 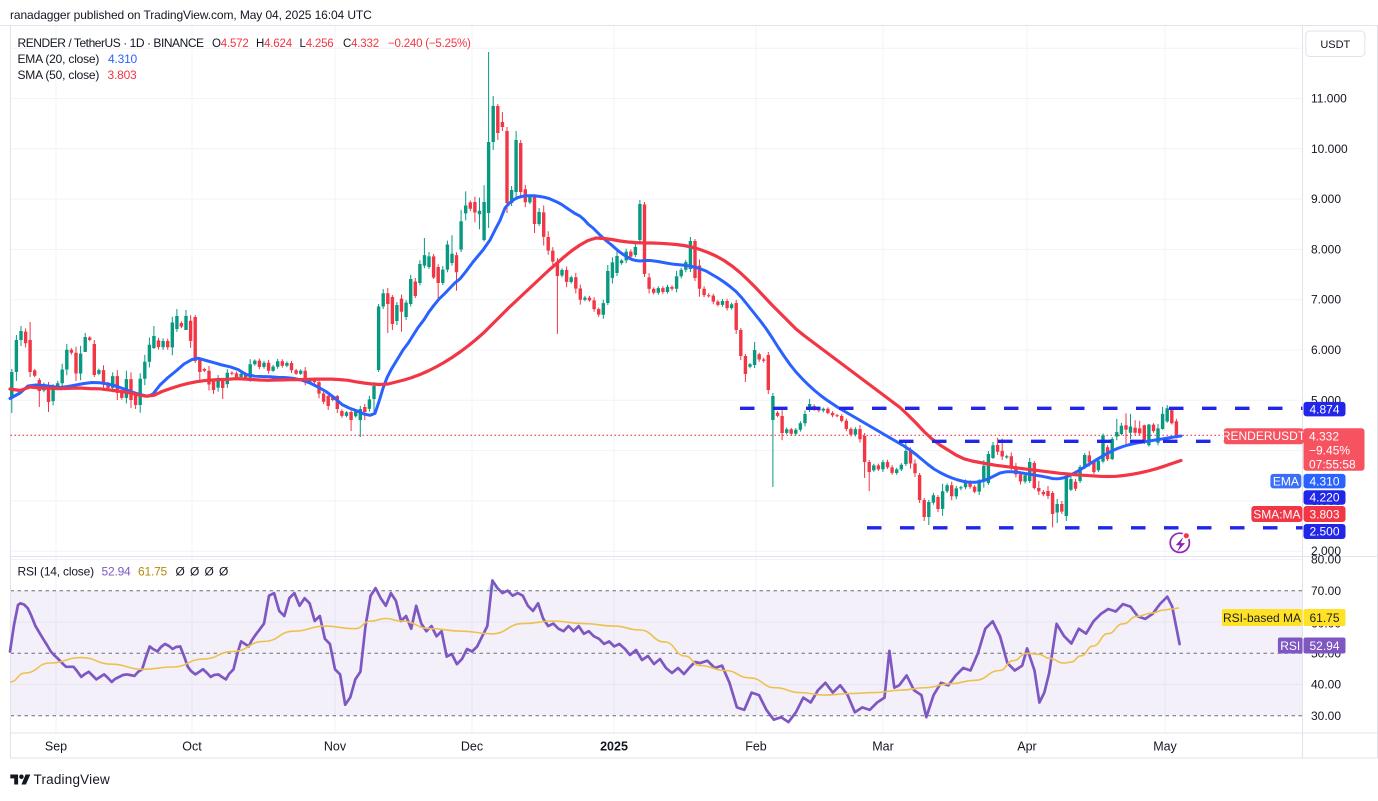 I want to click on svg-text: USDT, so click(x=1335, y=45).